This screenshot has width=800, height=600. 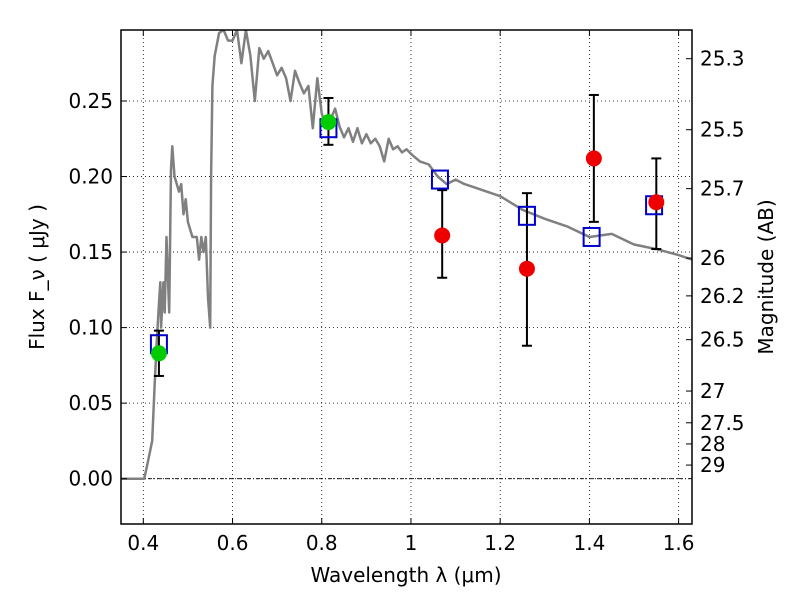 What do you see at coordinates (500, 543) in the screenshot?
I see `x-tick-label: 1.2` at bounding box center [500, 543].